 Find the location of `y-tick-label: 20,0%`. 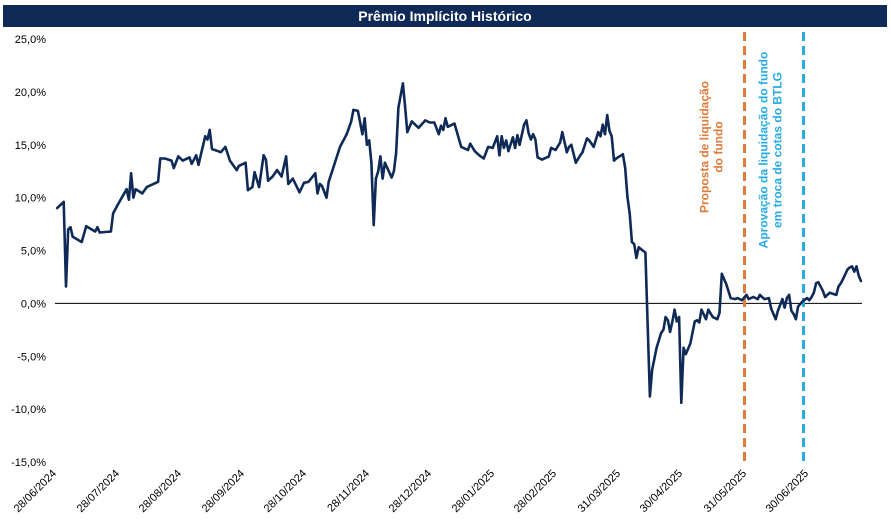

y-tick-label: 20,0% is located at coordinates (30, 93).